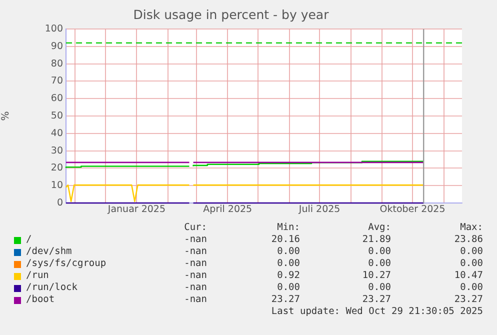 This screenshot has width=497, height=335. I want to click on y-tick-label: 40, so click(56, 133).